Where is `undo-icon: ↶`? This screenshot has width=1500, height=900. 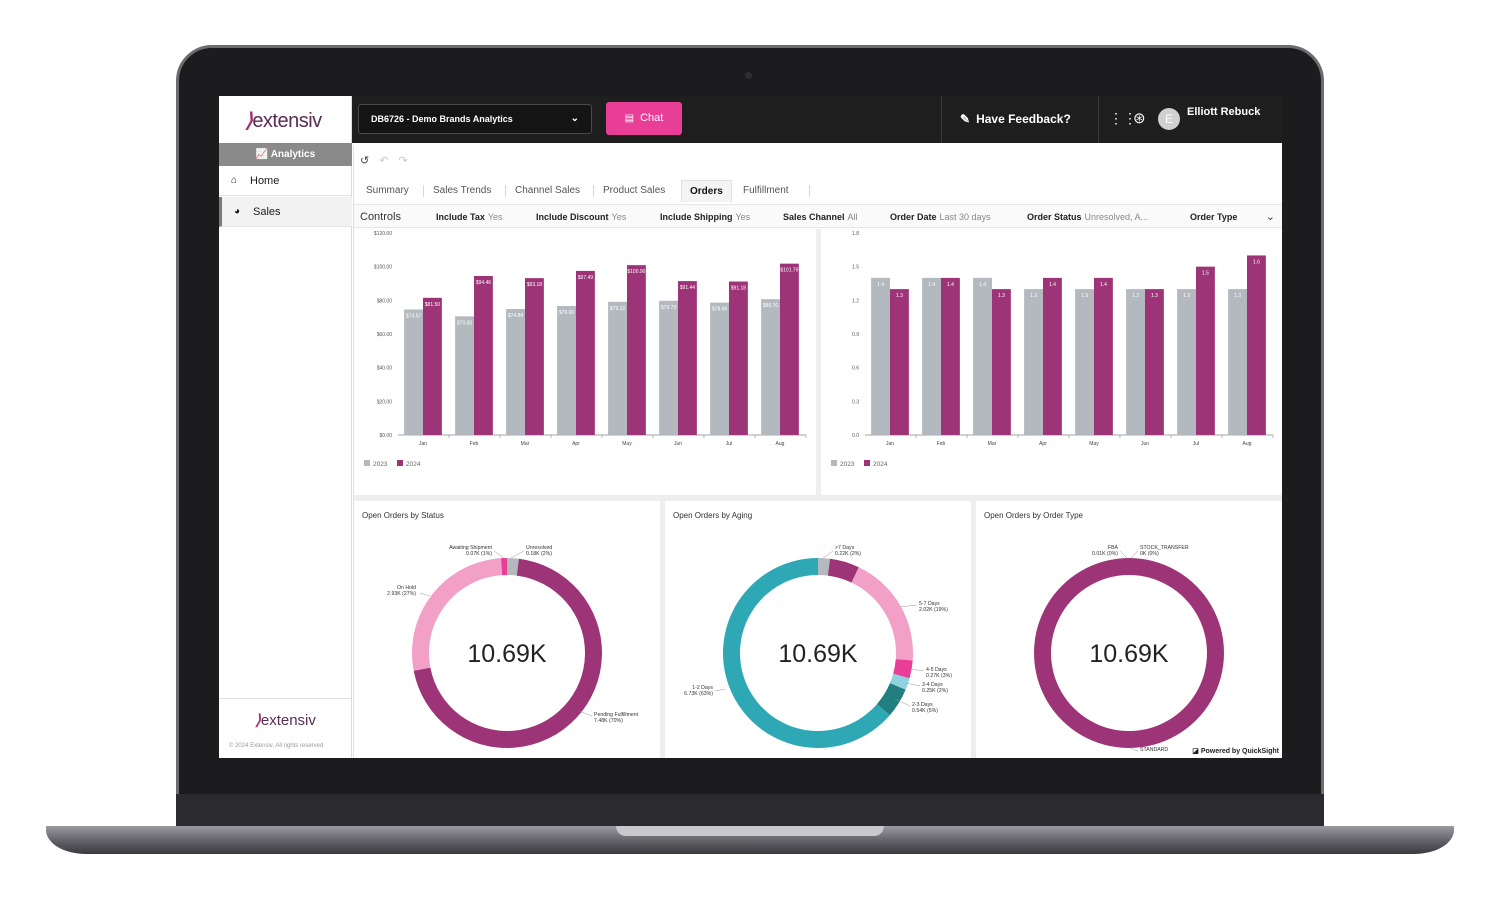 undo-icon: ↶ is located at coordinates (384, 161).